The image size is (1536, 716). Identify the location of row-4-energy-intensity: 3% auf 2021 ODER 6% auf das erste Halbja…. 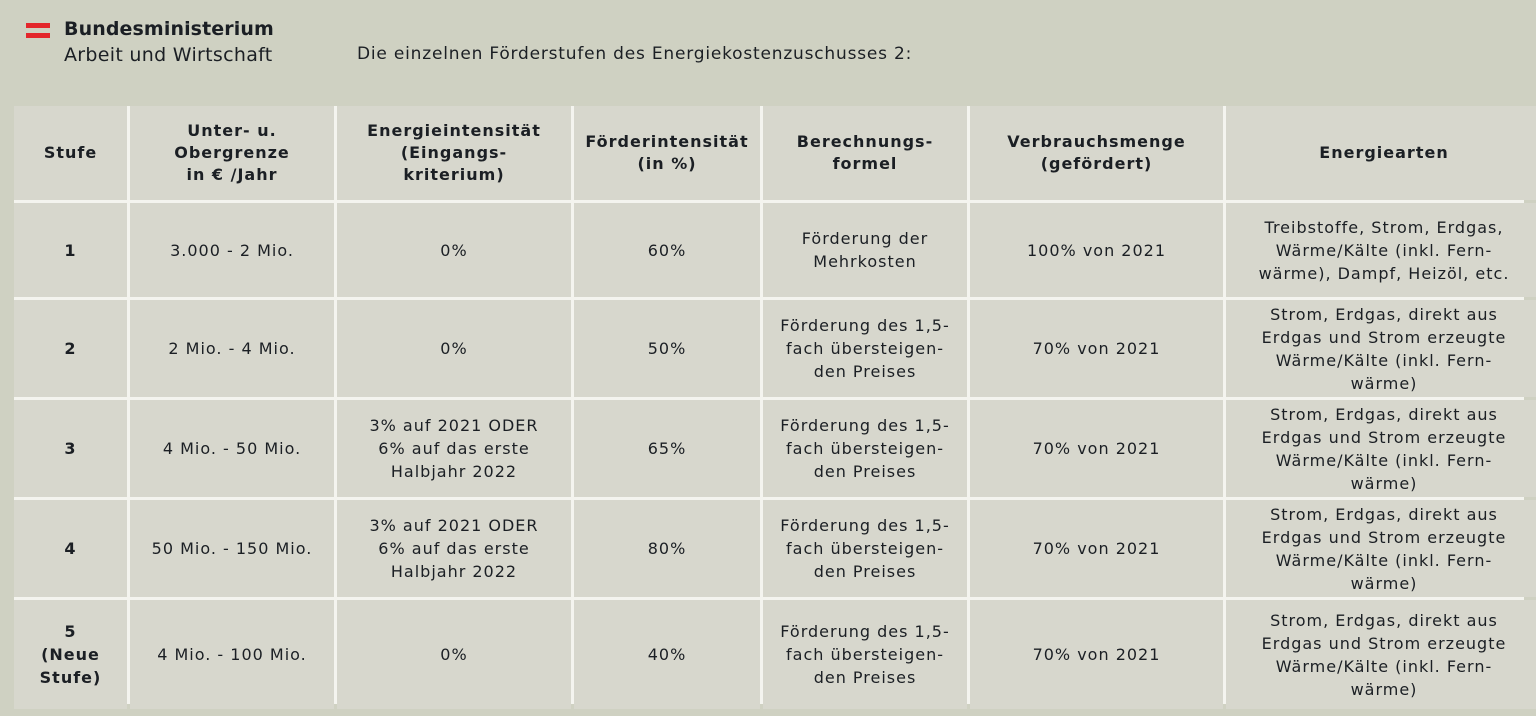
(454, 548).